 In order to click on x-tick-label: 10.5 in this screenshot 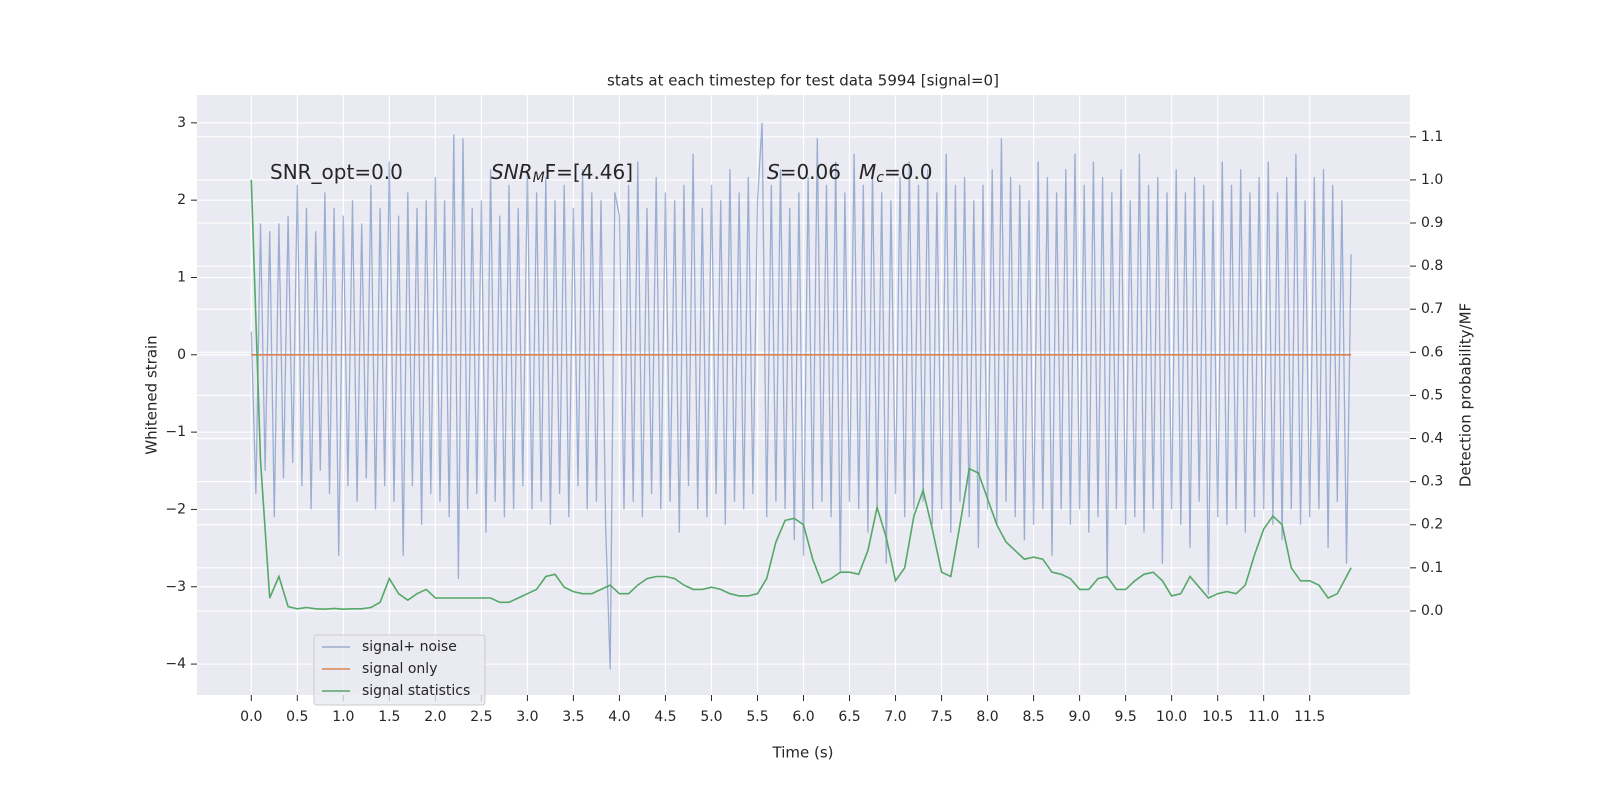, I will do `click(1217, 717)`.